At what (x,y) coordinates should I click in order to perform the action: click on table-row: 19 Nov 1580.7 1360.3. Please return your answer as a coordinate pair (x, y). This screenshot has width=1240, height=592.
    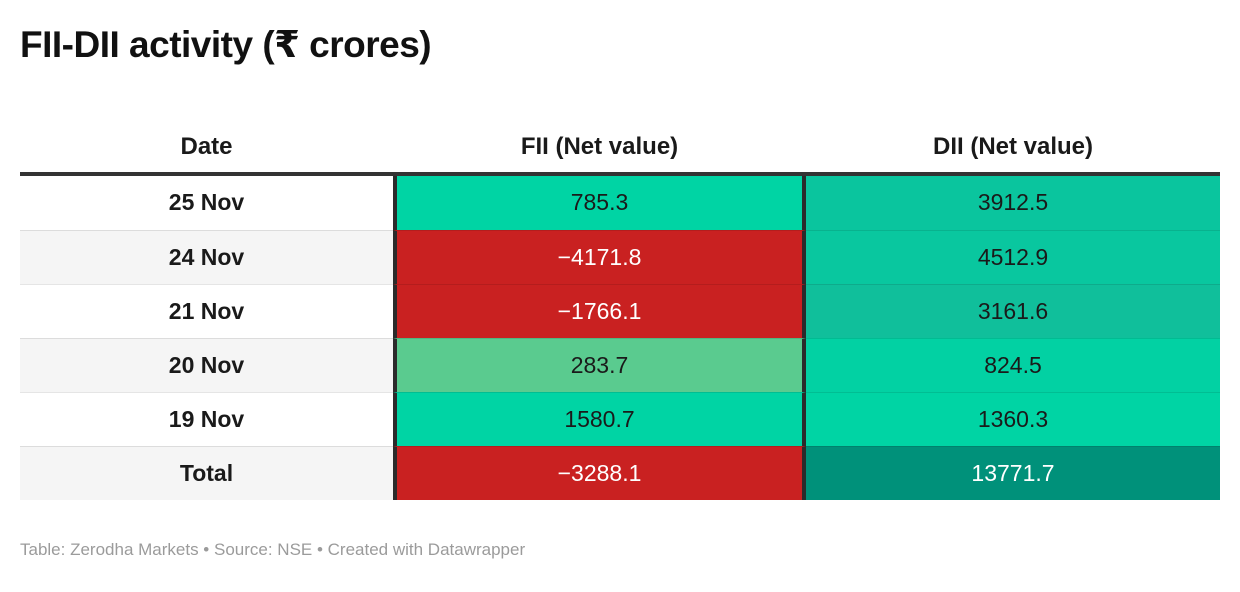
    Looking at the image, I should click on (620, 418).